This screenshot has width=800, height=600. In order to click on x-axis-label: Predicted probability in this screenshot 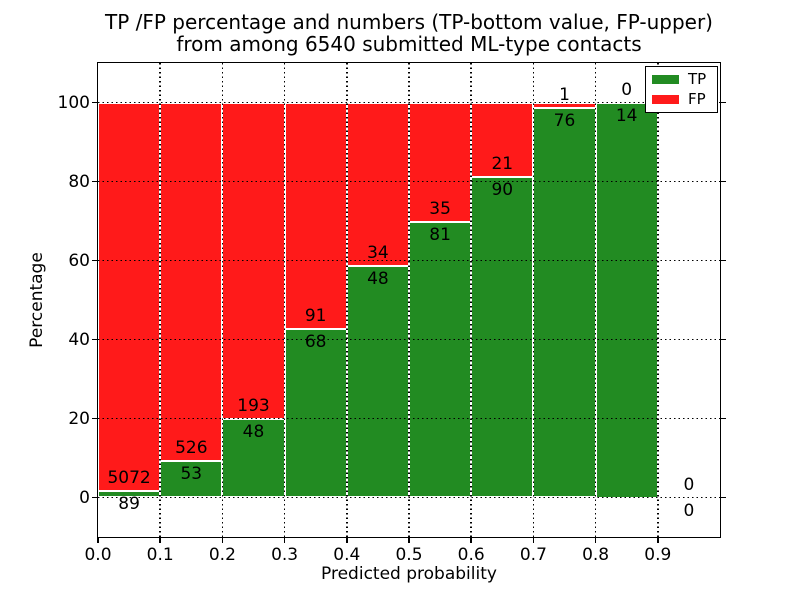, I will do `click(409, 574)`.